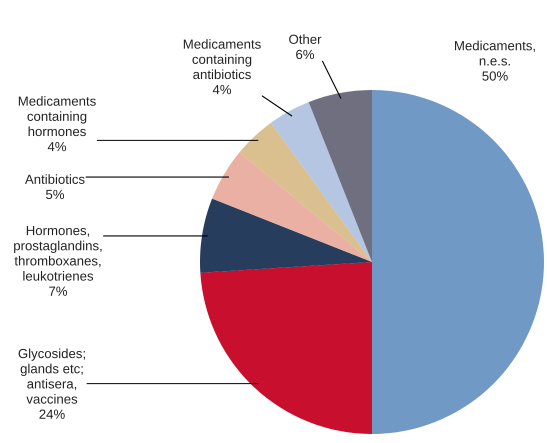 This screenshot has height=443, width=547. Describe the element at coordinates (222, 59) in the screenshot. I see `slice-label: Medicaments containing antibiotics` at that location.